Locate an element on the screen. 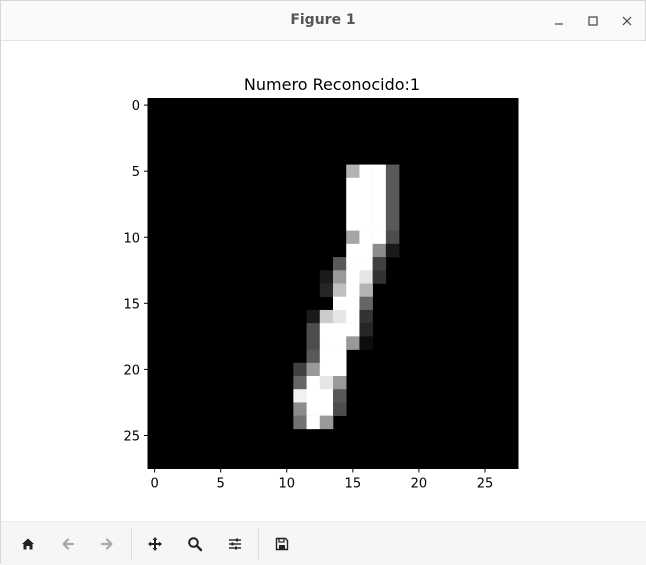 This screenshot has height=565, width=646. x-tick-label: 20 is located at coordinates (419, 484).